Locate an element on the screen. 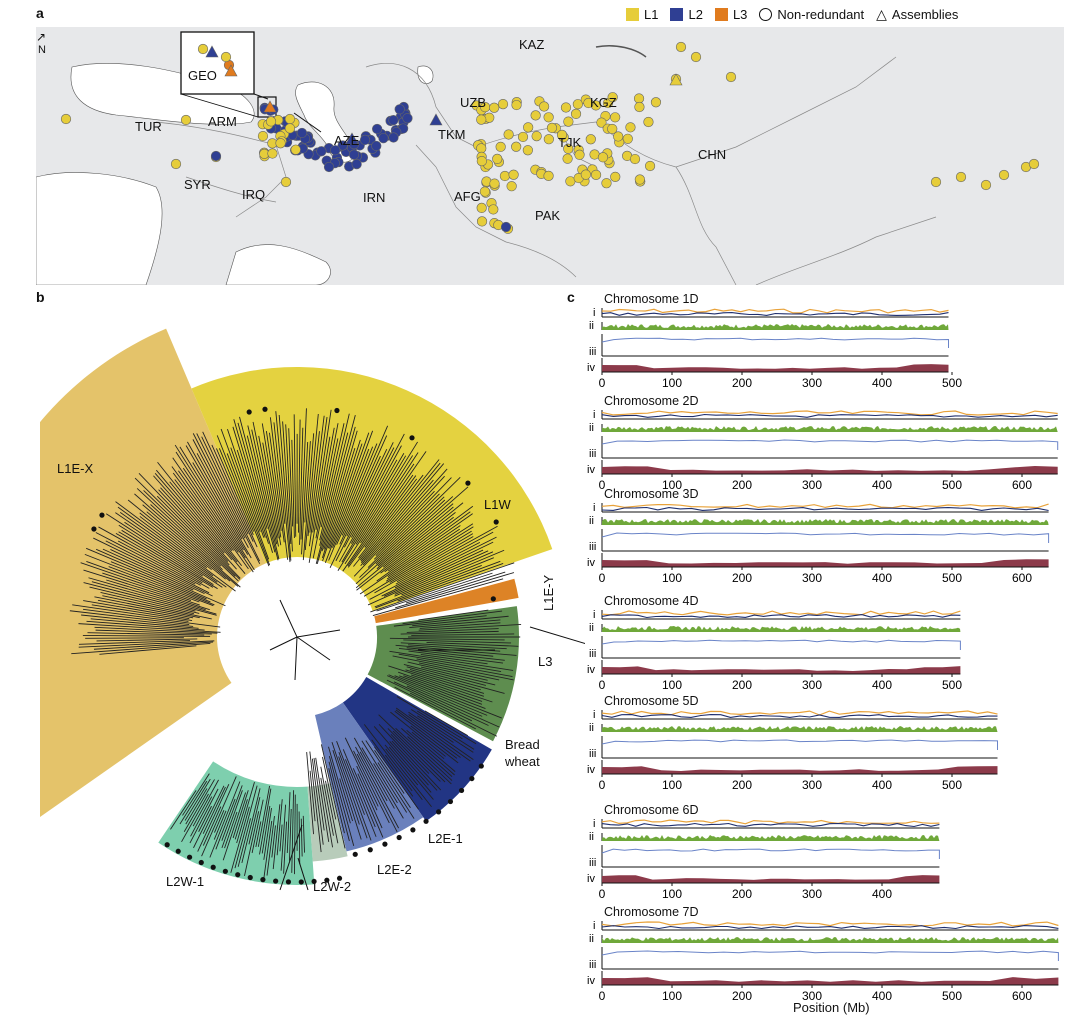 Image resolution: width=1080 pixels, height=1023 pixels. tick-label: 0 is located at coordinates (602, 578).